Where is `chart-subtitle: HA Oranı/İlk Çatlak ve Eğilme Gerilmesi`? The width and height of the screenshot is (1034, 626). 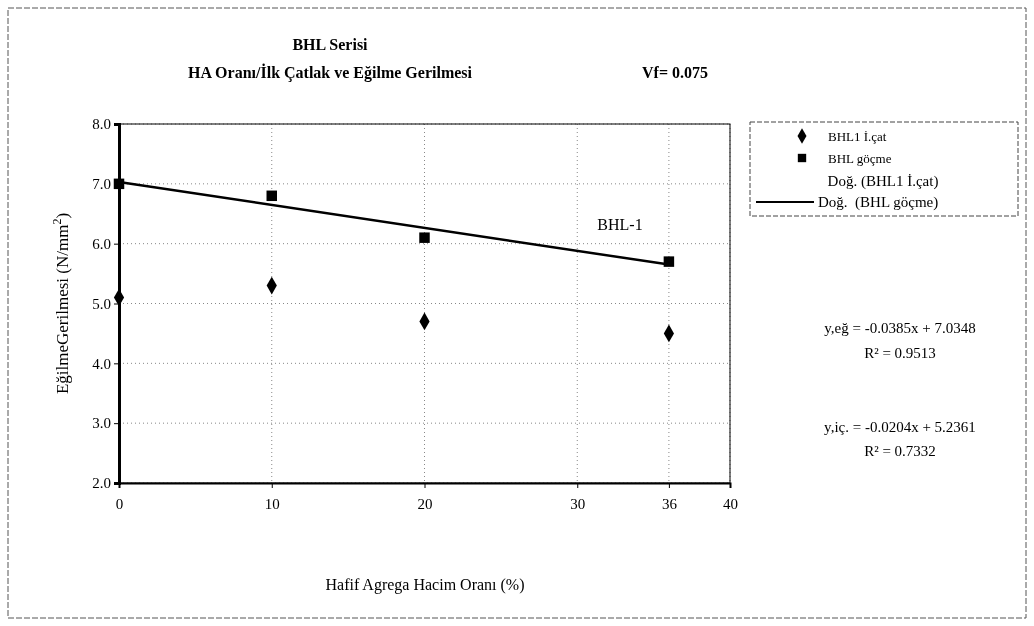 chart-subtitle: HA Oranı/İlk Çatlak ve Eğilme Gerilmesi is located at coordinates (330, 72).